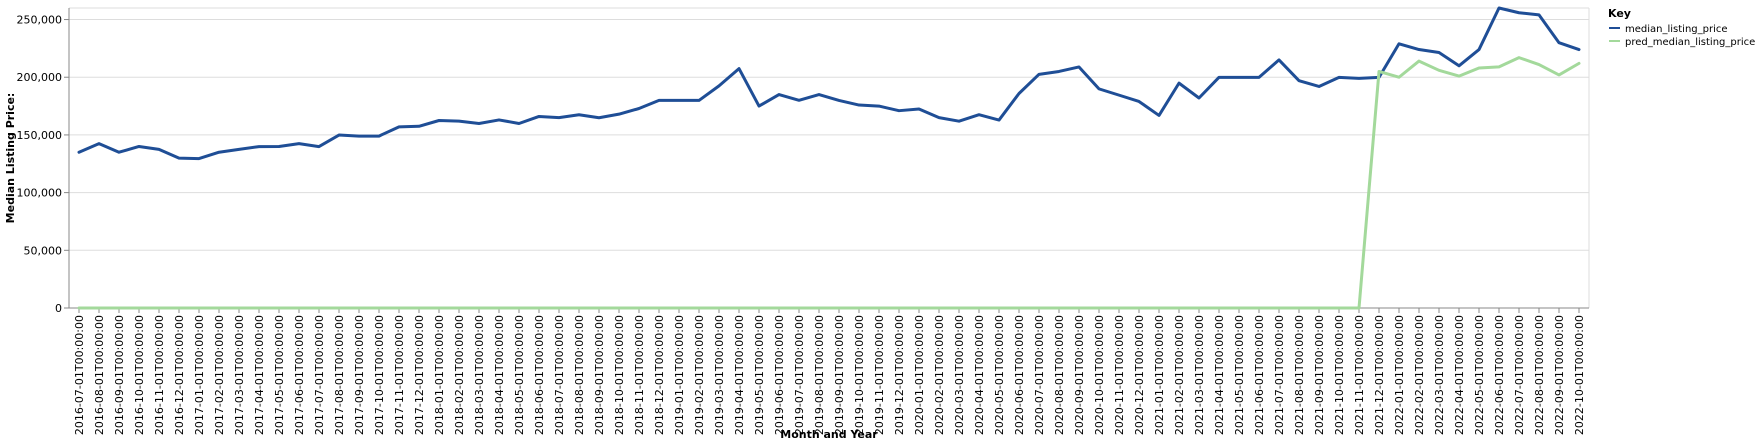 This screenshot has height=445, width=1759. I want to click on x-tick-label: 2021-06-01T00:00:00, so click(1259, 375).